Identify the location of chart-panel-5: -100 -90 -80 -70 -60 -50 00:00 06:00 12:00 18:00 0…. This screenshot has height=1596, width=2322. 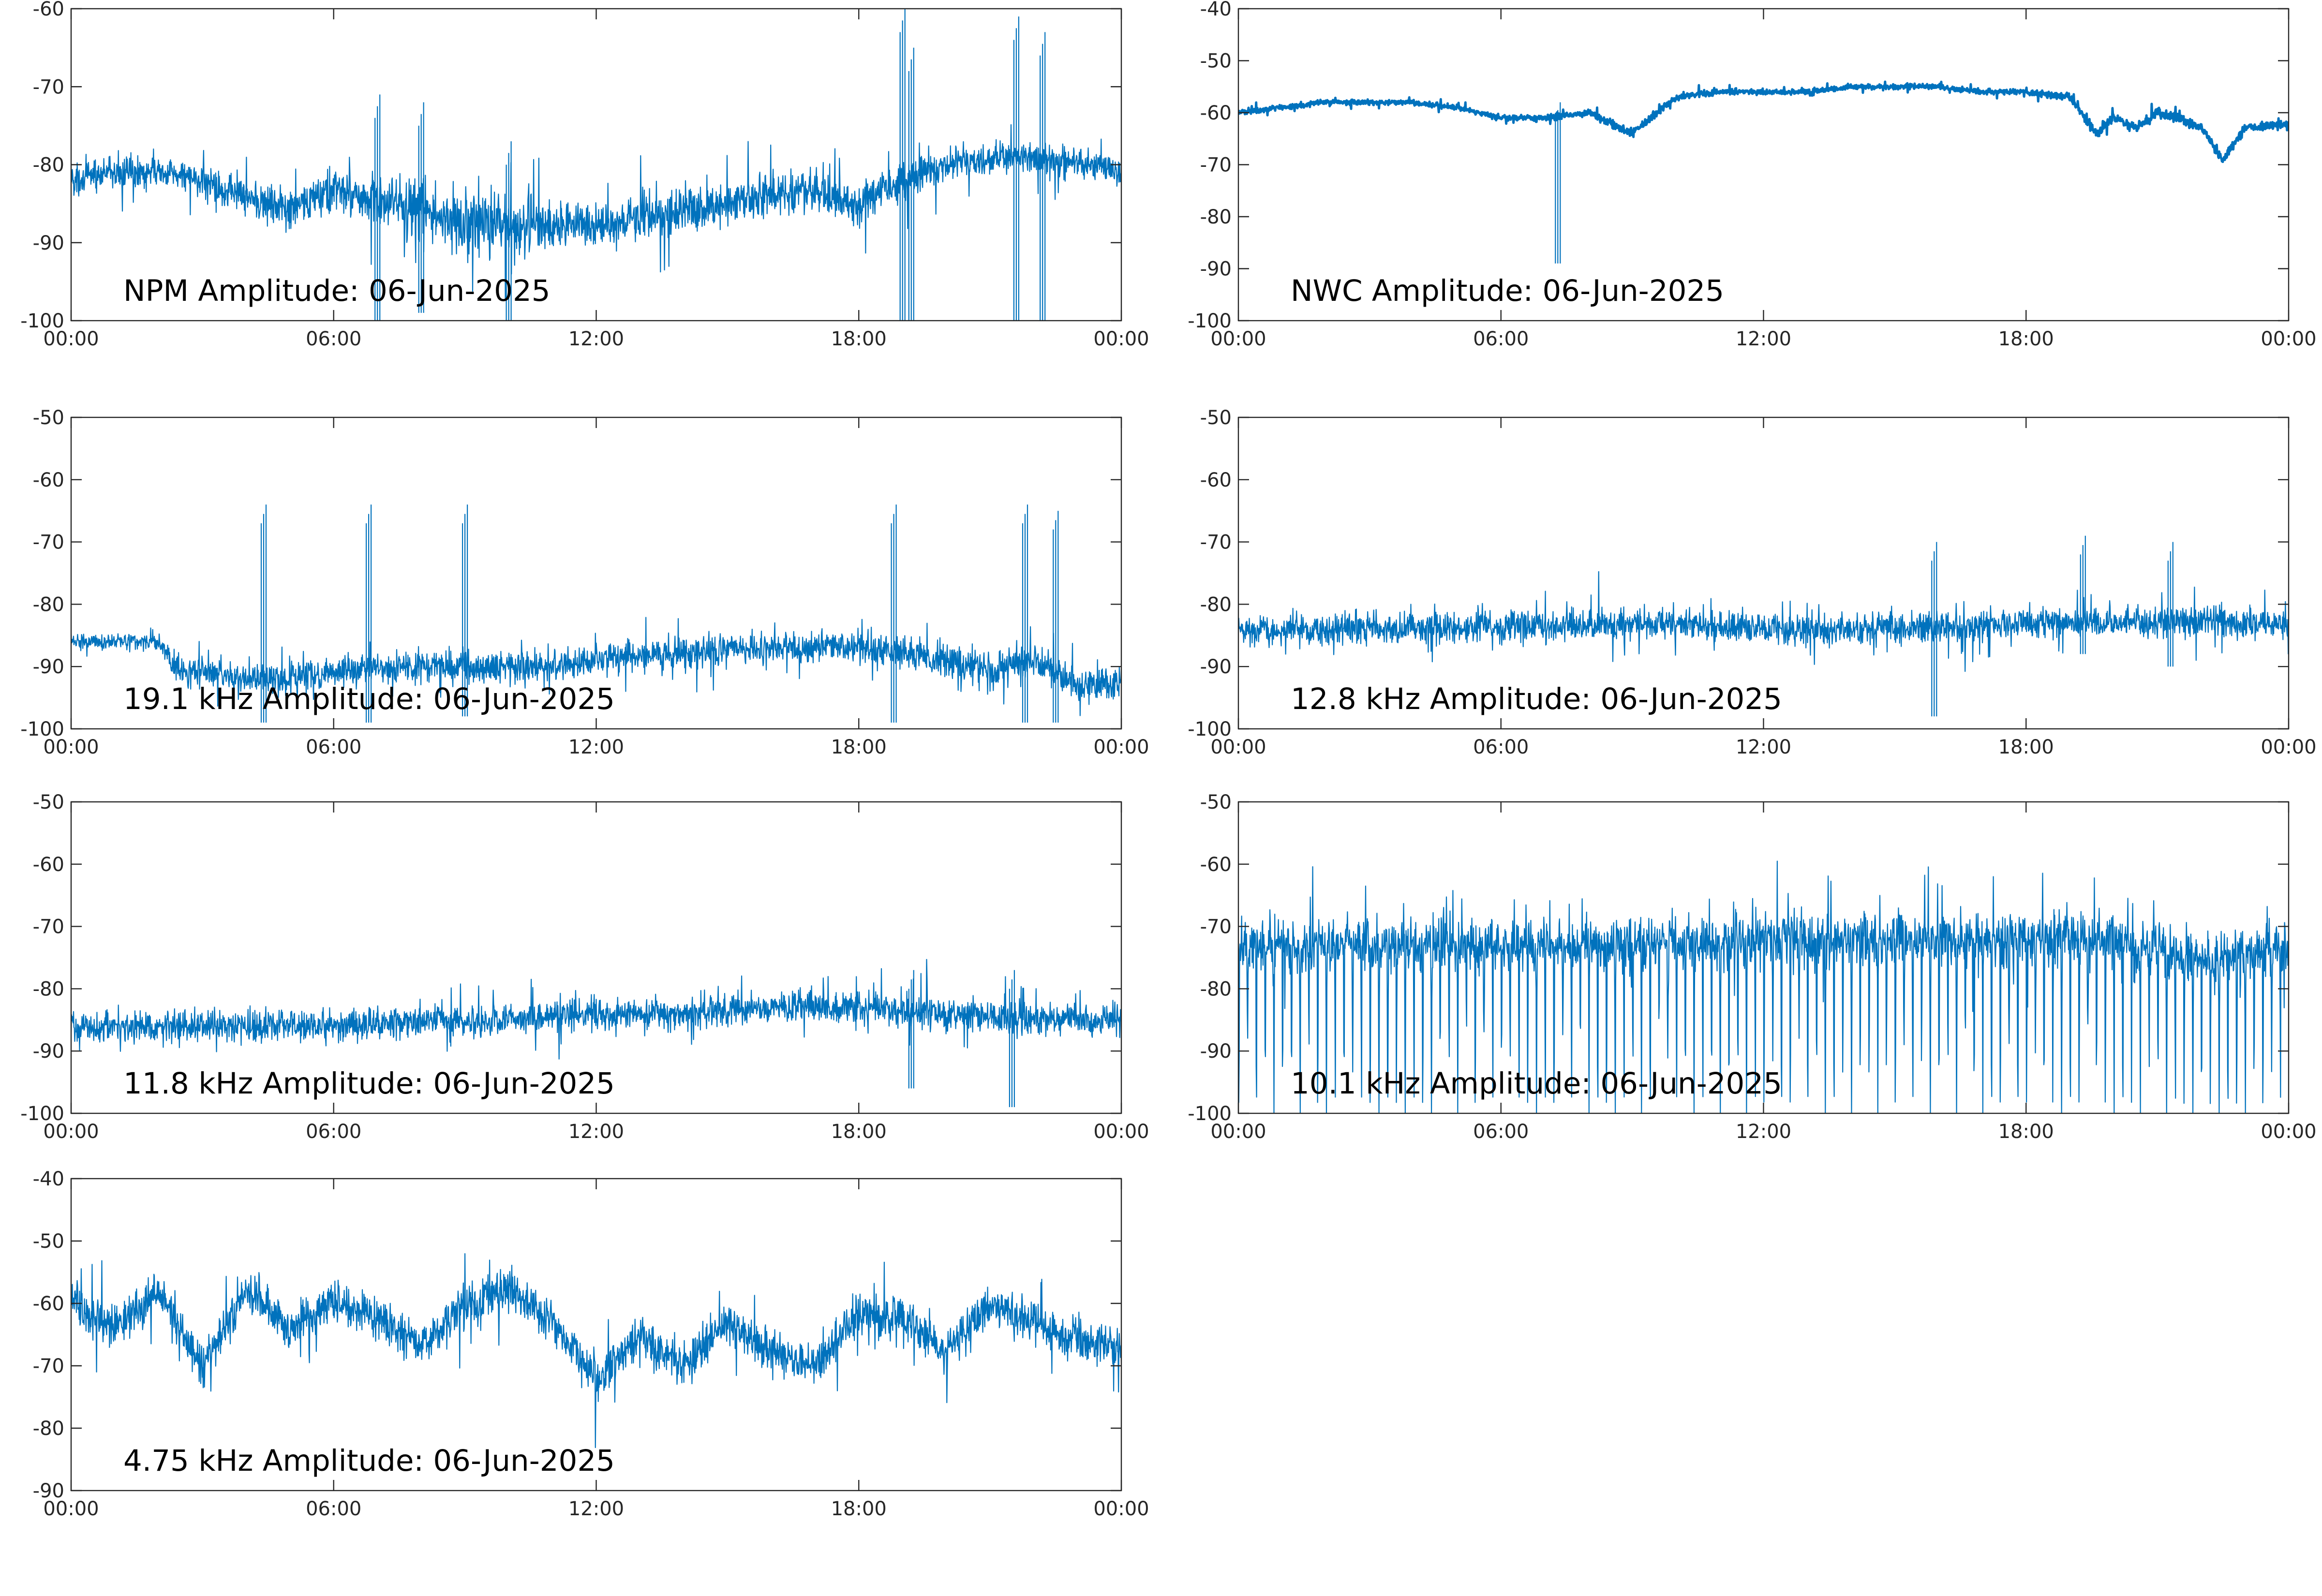
(584, 967).